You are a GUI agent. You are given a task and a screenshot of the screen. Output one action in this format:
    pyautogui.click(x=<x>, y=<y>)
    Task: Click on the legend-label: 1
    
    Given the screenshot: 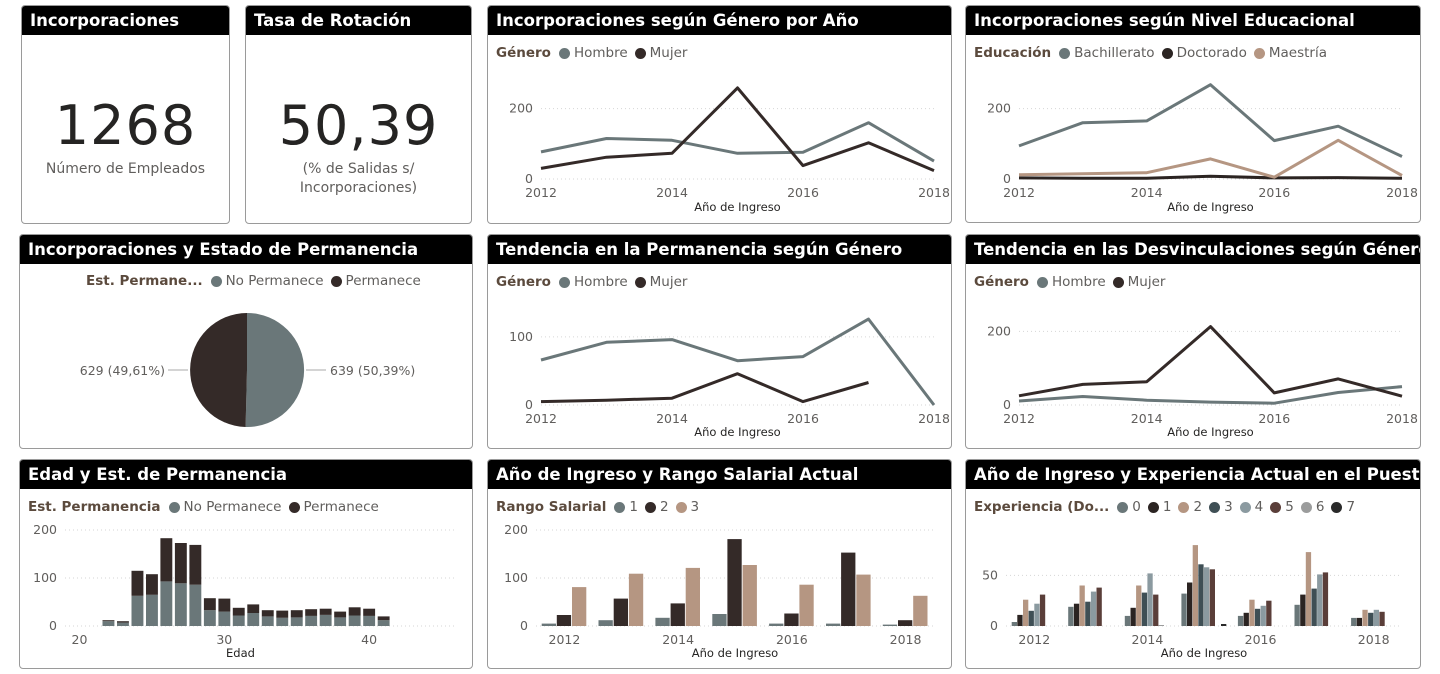 What is the action you would take?
    pyautogui.click(x=633, y=507)
    